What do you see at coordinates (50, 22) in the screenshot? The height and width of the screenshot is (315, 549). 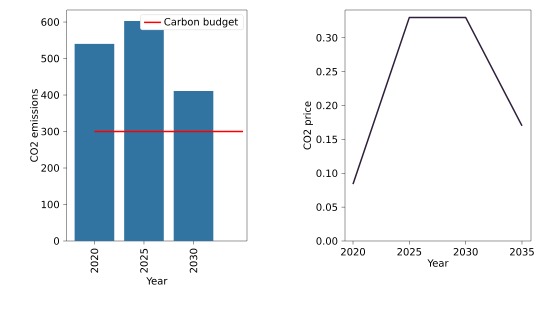 I see `y-tick-label: 600` at bounding box center [50, 22].